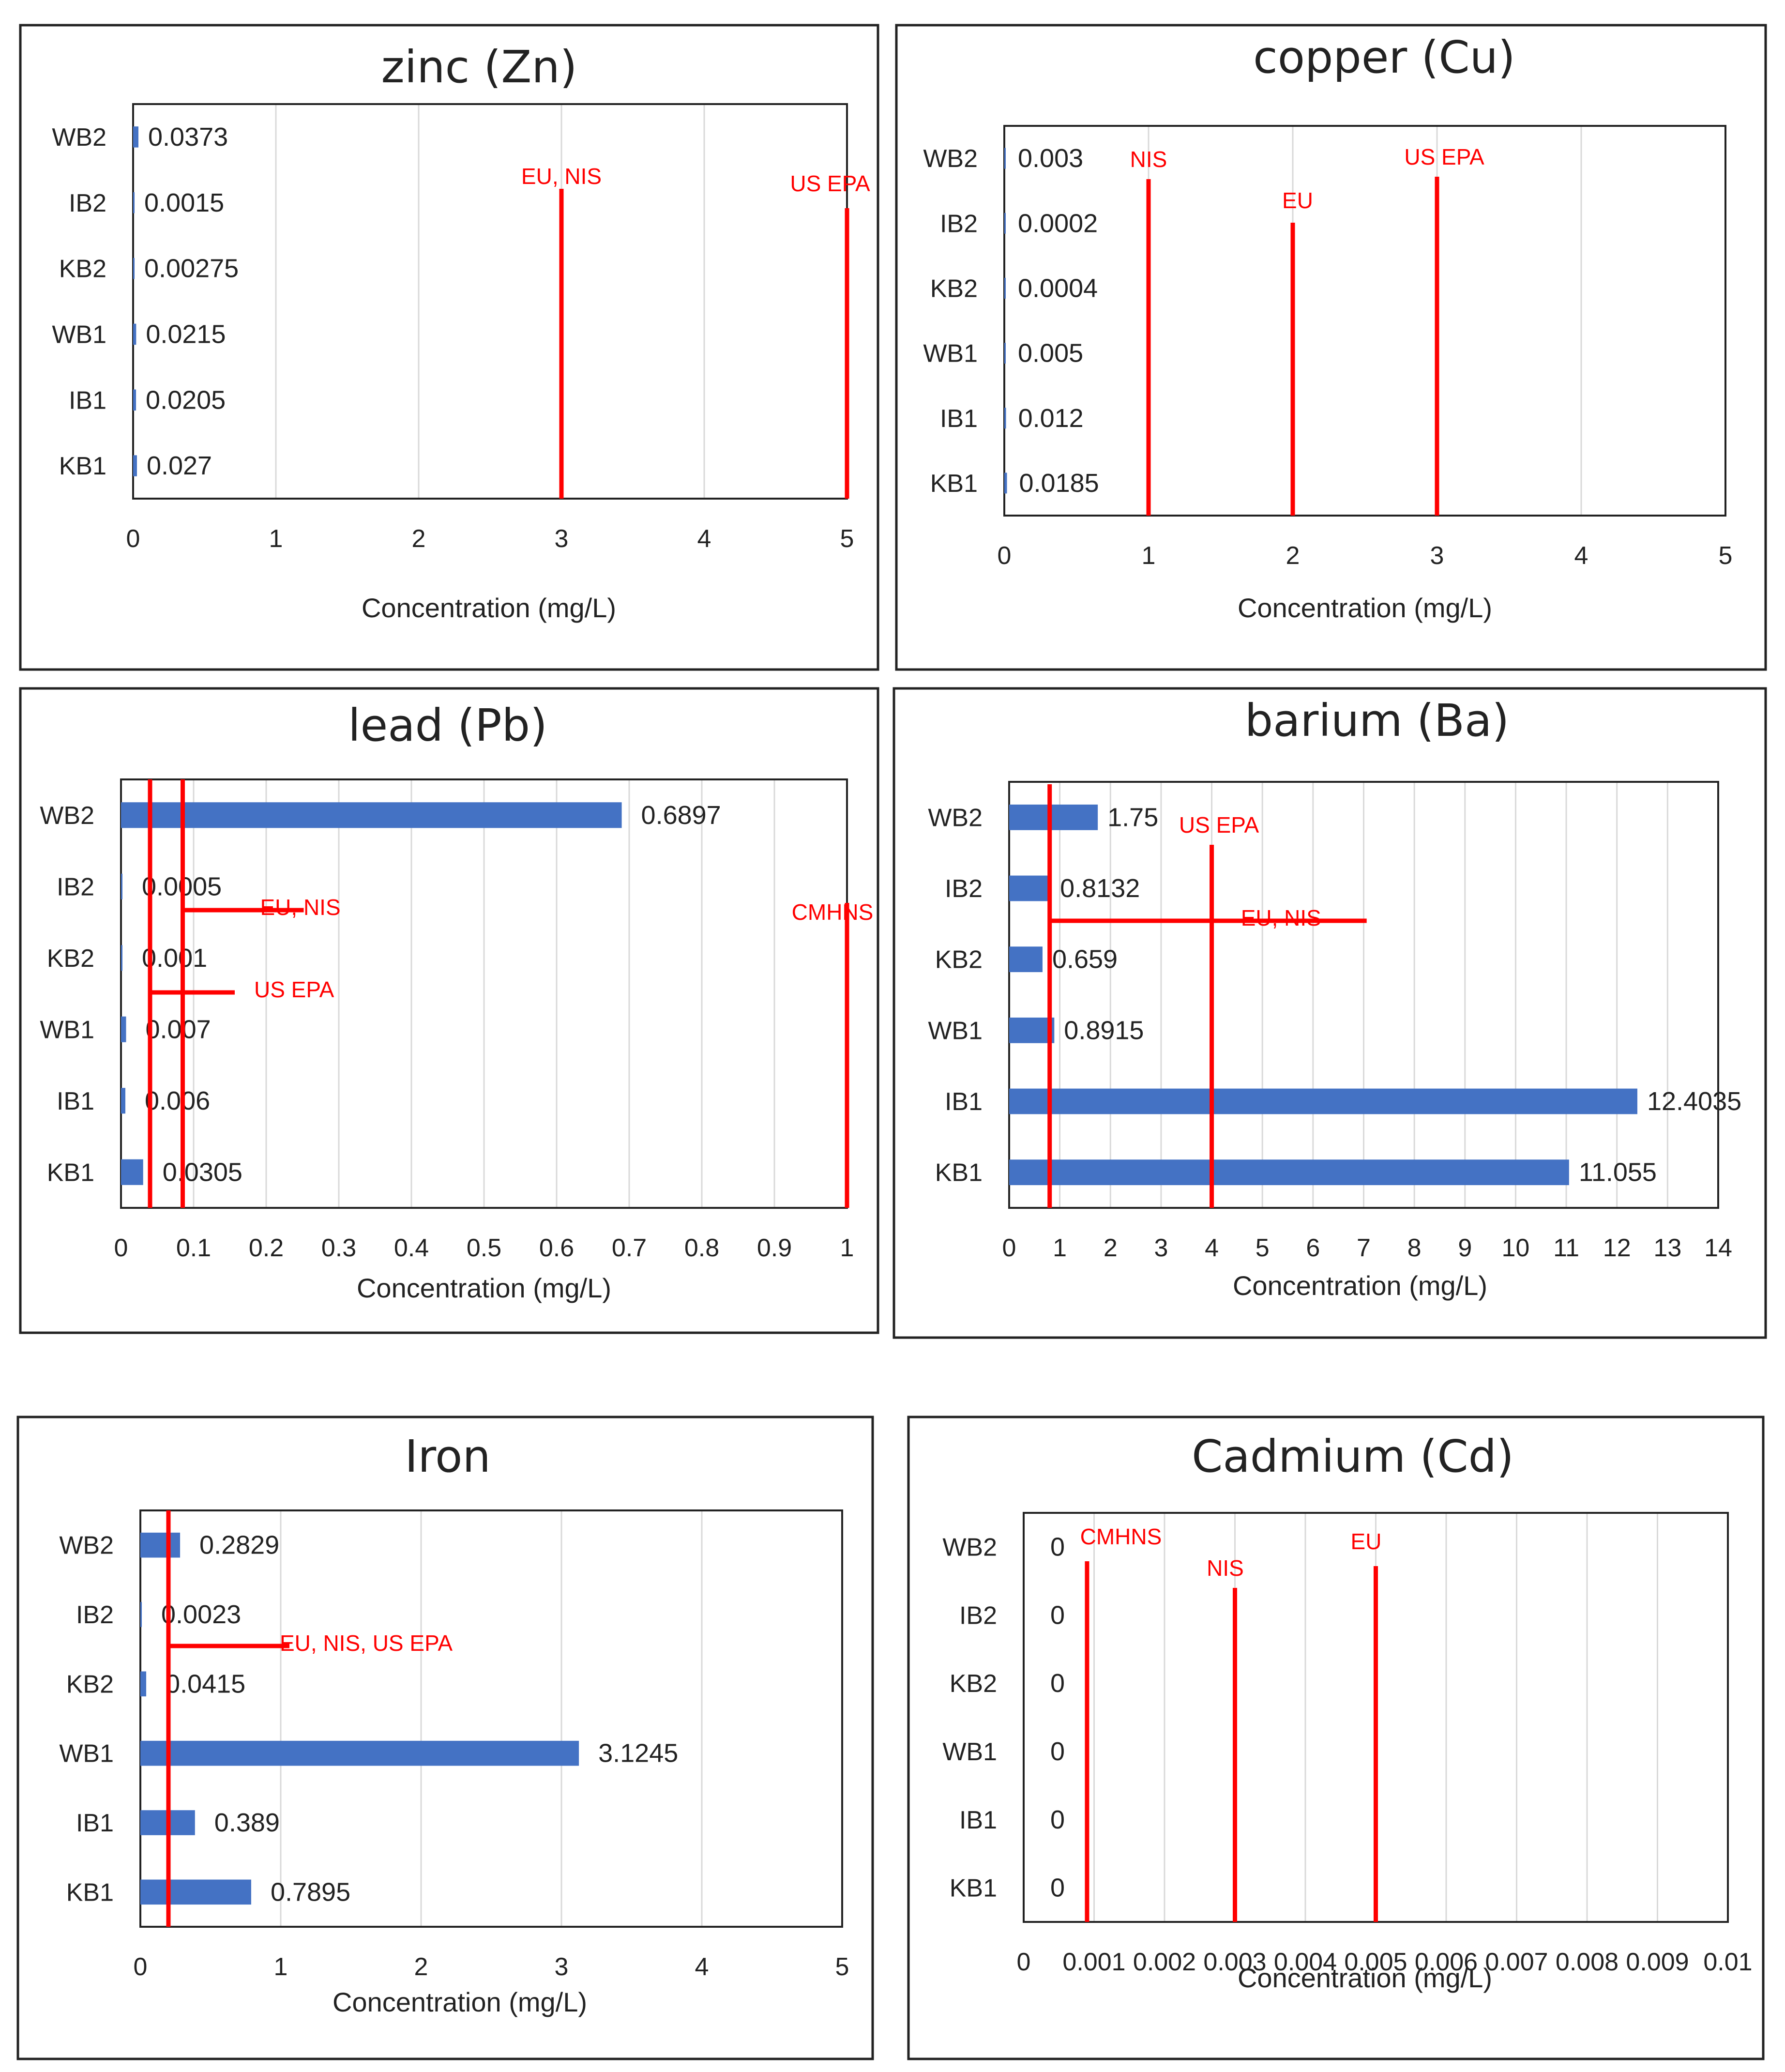 This screenshot has height=2072, width=1785. What do you see at coordinates (1305, 1962) in the screenshot?
I see `x-tick-label: 0.004` at bounding box center [1305, 1962].